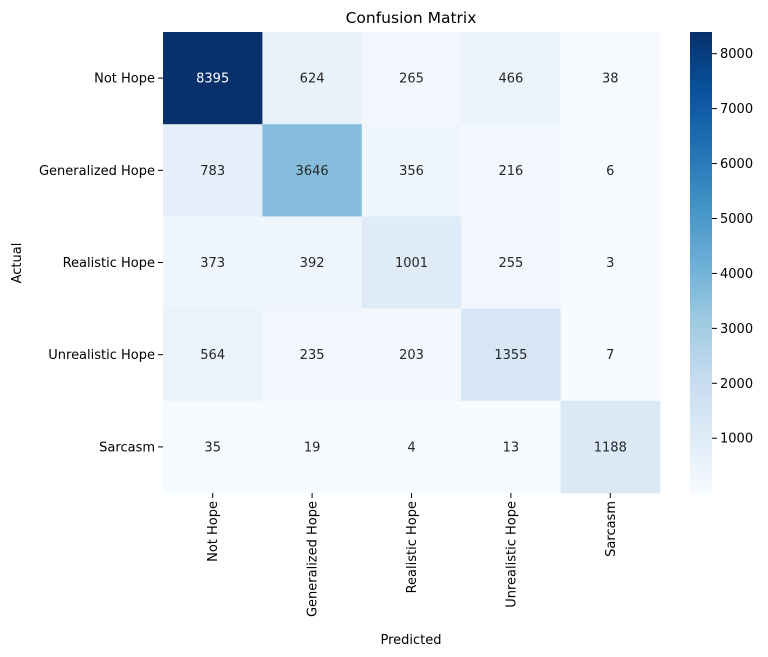 This screenshot has height=657, width=768. I want to click on cell-value-label: 1188, so click(610, 447).